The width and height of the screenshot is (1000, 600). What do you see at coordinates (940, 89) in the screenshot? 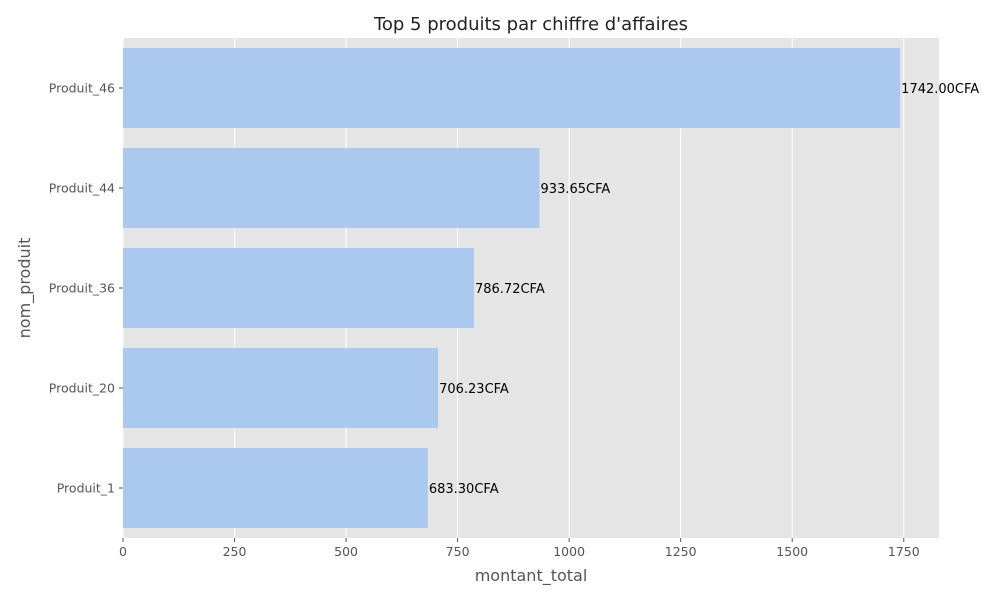
I see `bar-value-label: 1742.00CFA` at bounding box center [940, 89].